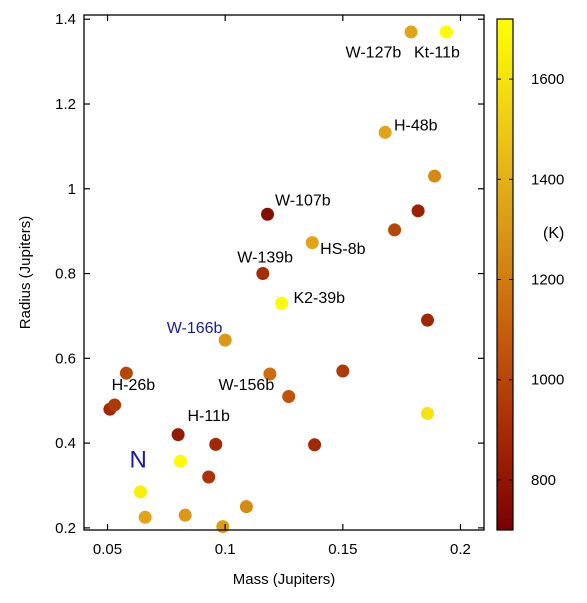  What do you see at coordinates (530, 274) in the screenshot?
I see `colorbar: 800 1000 1200 1400 1600 (K)` at bounding box center [530, 274].